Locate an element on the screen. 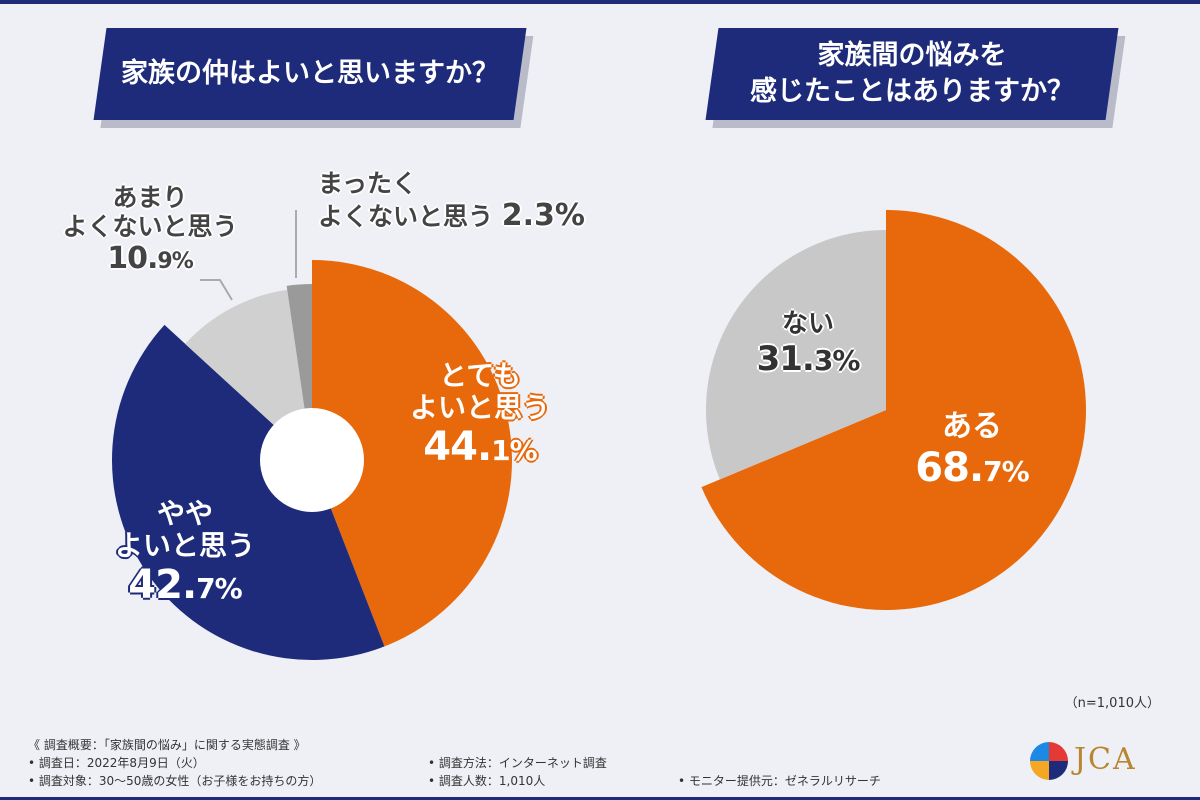  label-yaya: やや よいと思う 42.7% is located at coordinates (185, 553).